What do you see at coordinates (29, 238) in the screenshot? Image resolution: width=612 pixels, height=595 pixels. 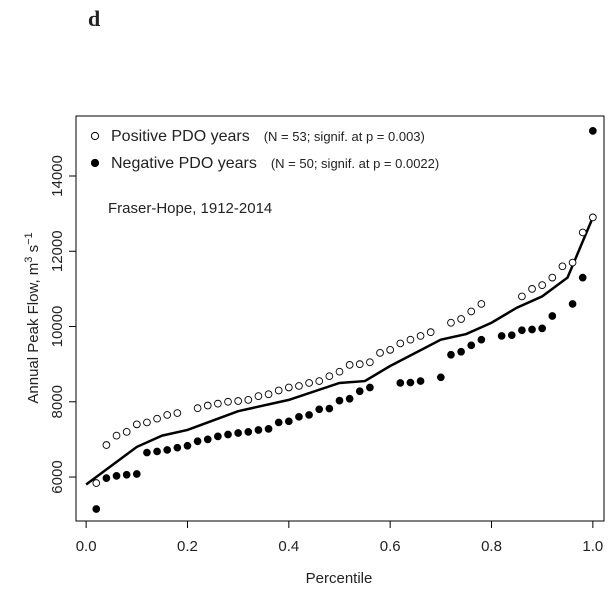 I see `y-label-sup: −1` at bounding box center [29, 238].